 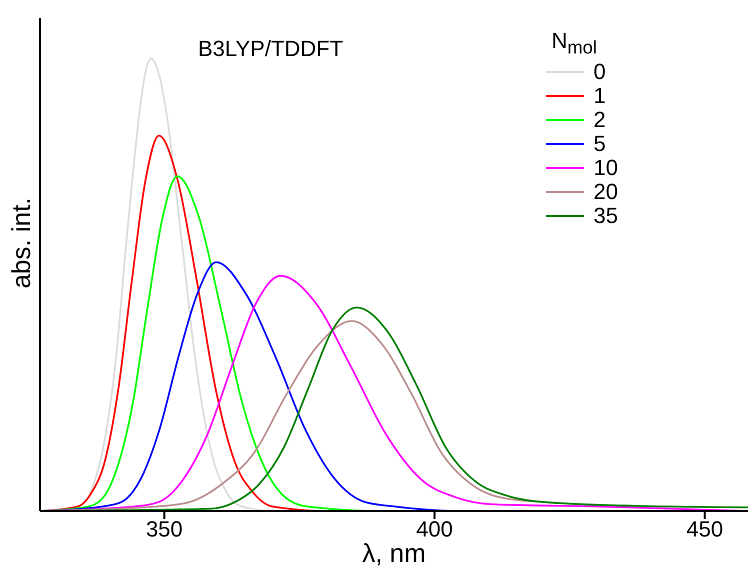 I want to click on legend-label: 5, so click(x=600, y=144).